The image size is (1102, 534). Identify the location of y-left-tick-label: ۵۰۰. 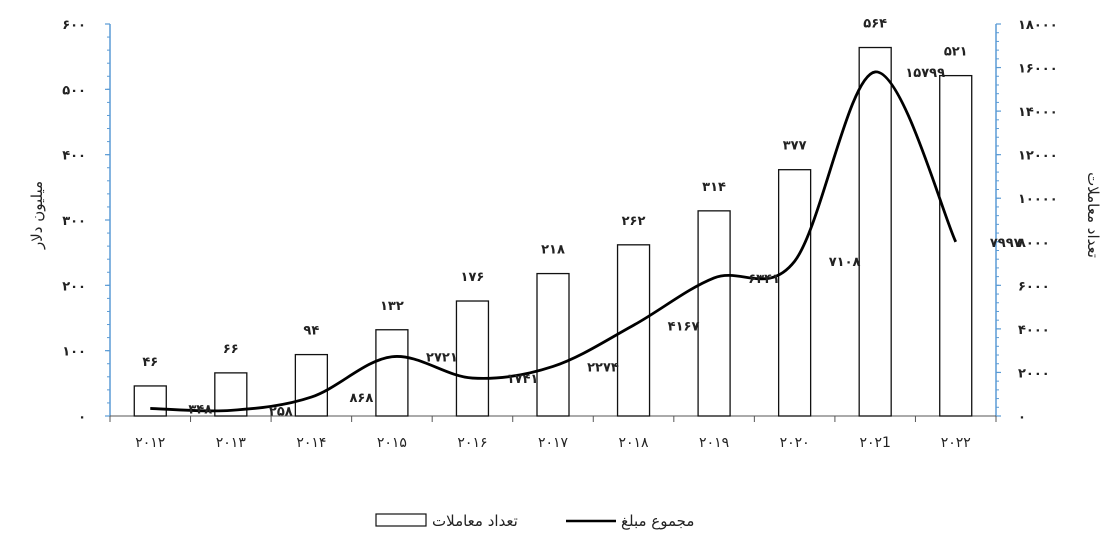
(74, 90).